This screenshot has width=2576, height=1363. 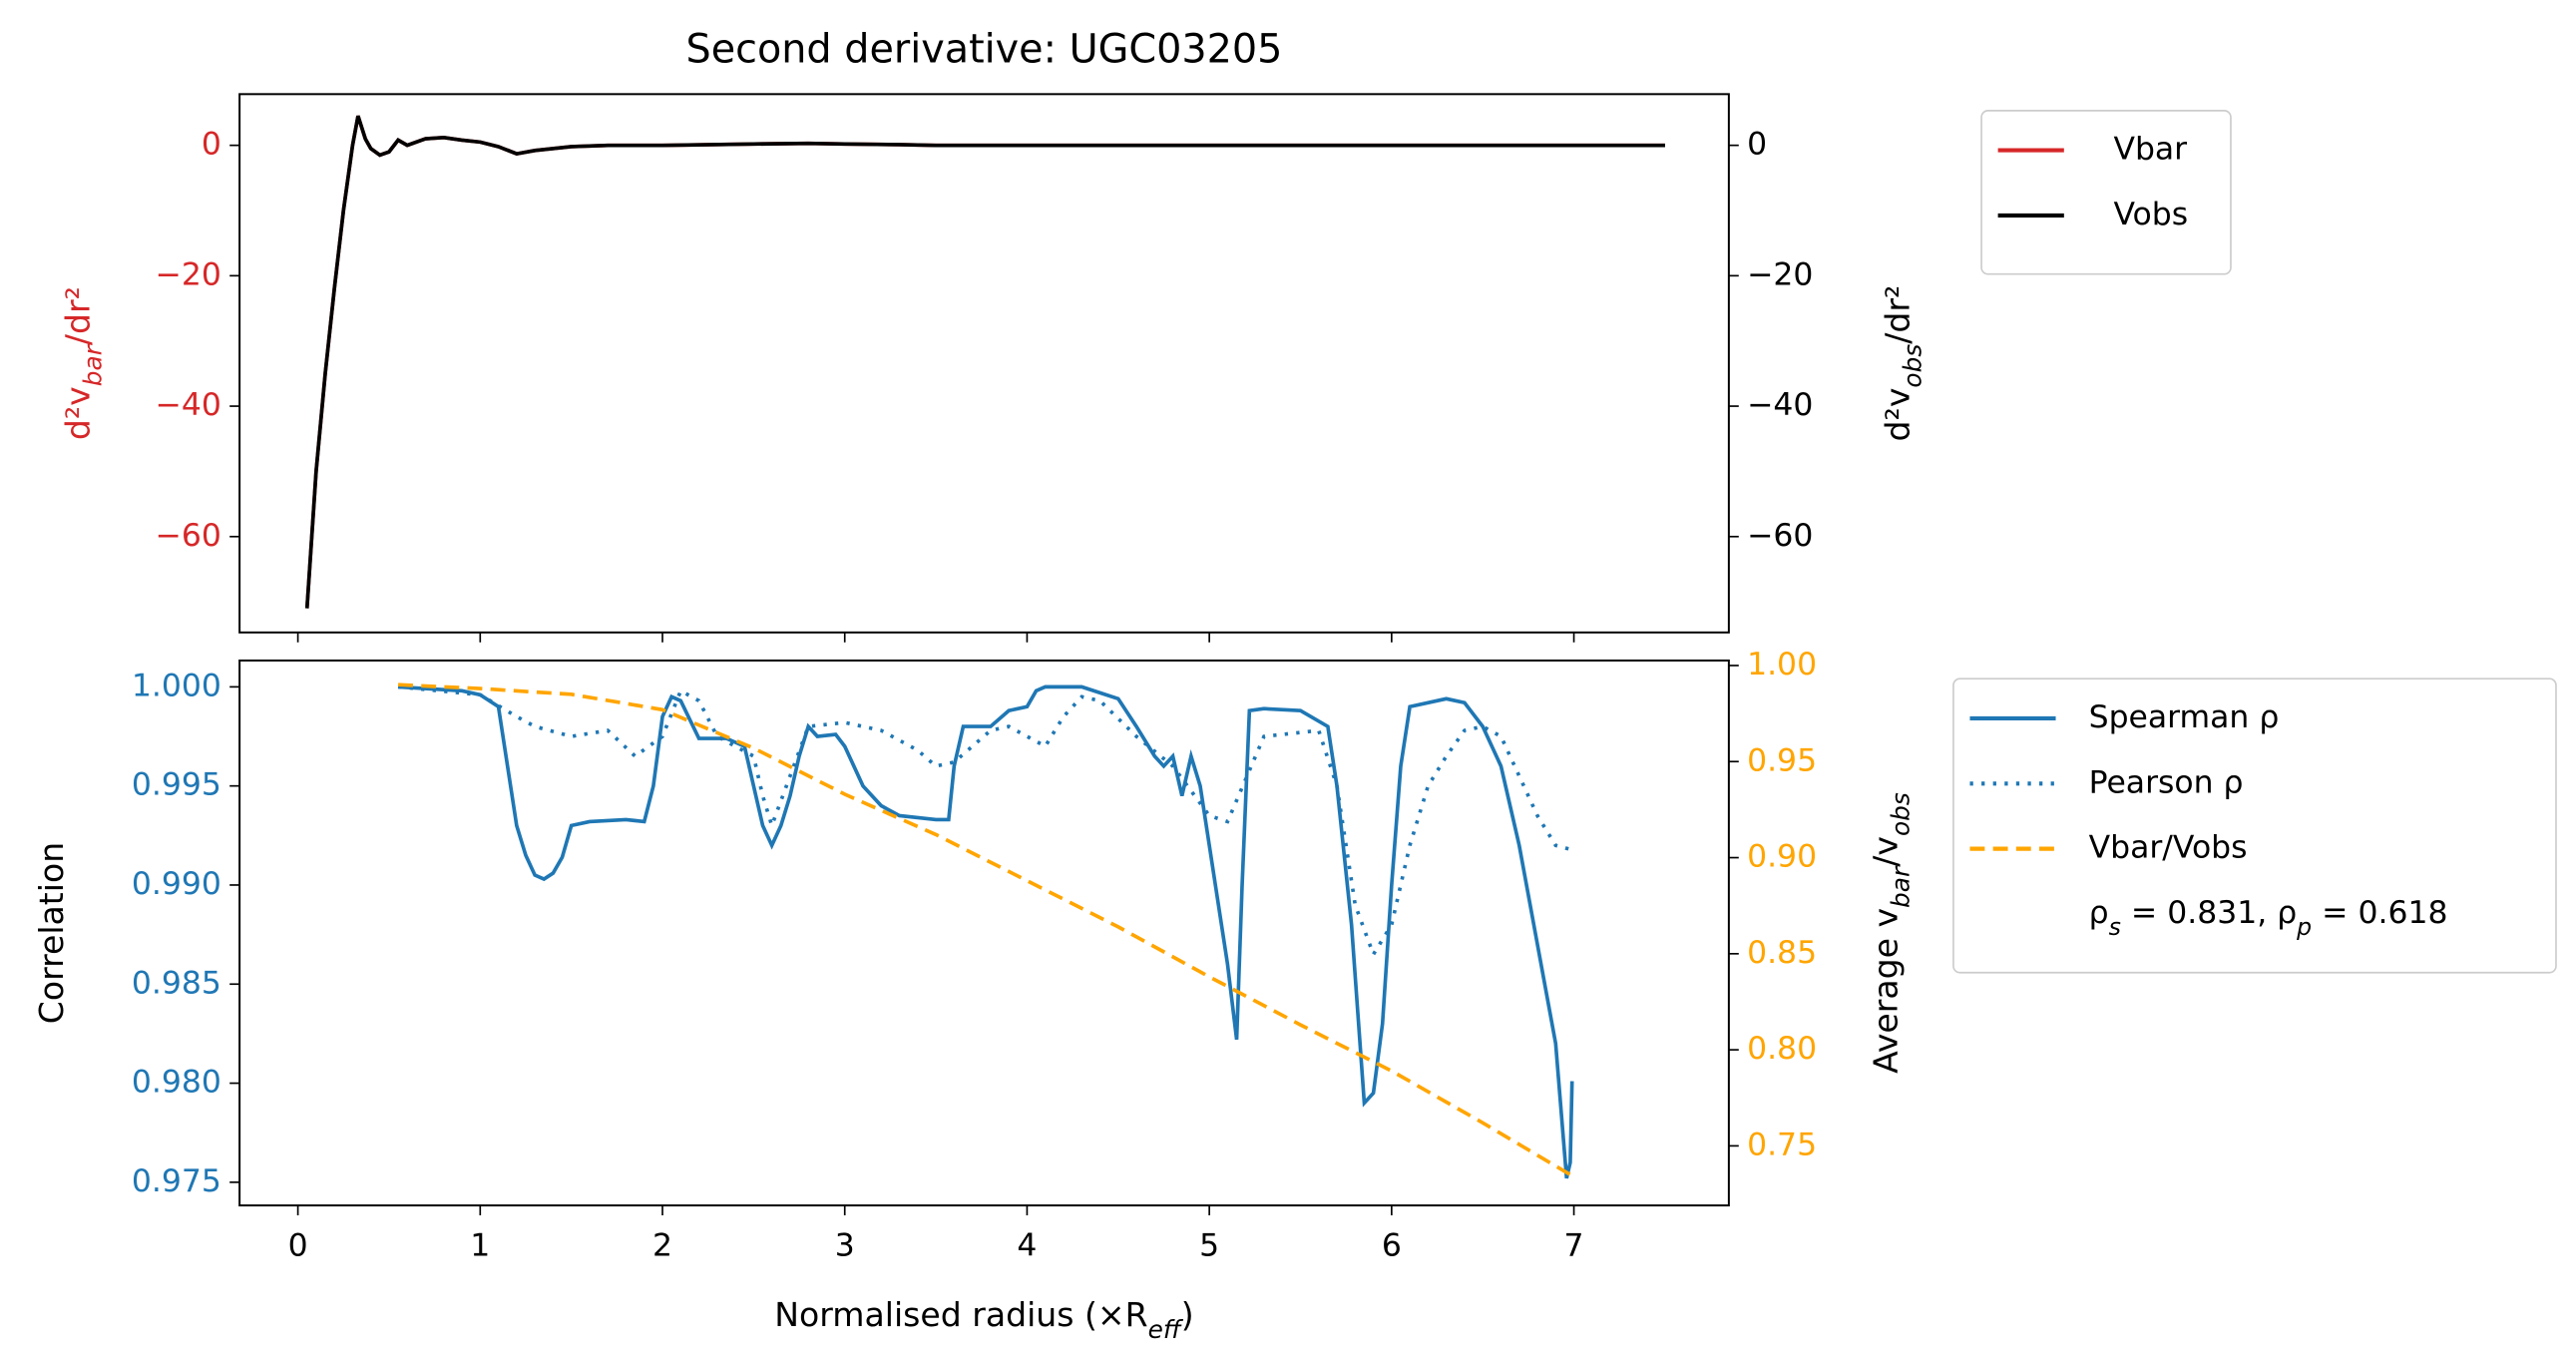 What do you see at coordinates (176, 1083) in the screenshot?
I see `y-tick-label: 0.980` at bounding box center [176, 1083].